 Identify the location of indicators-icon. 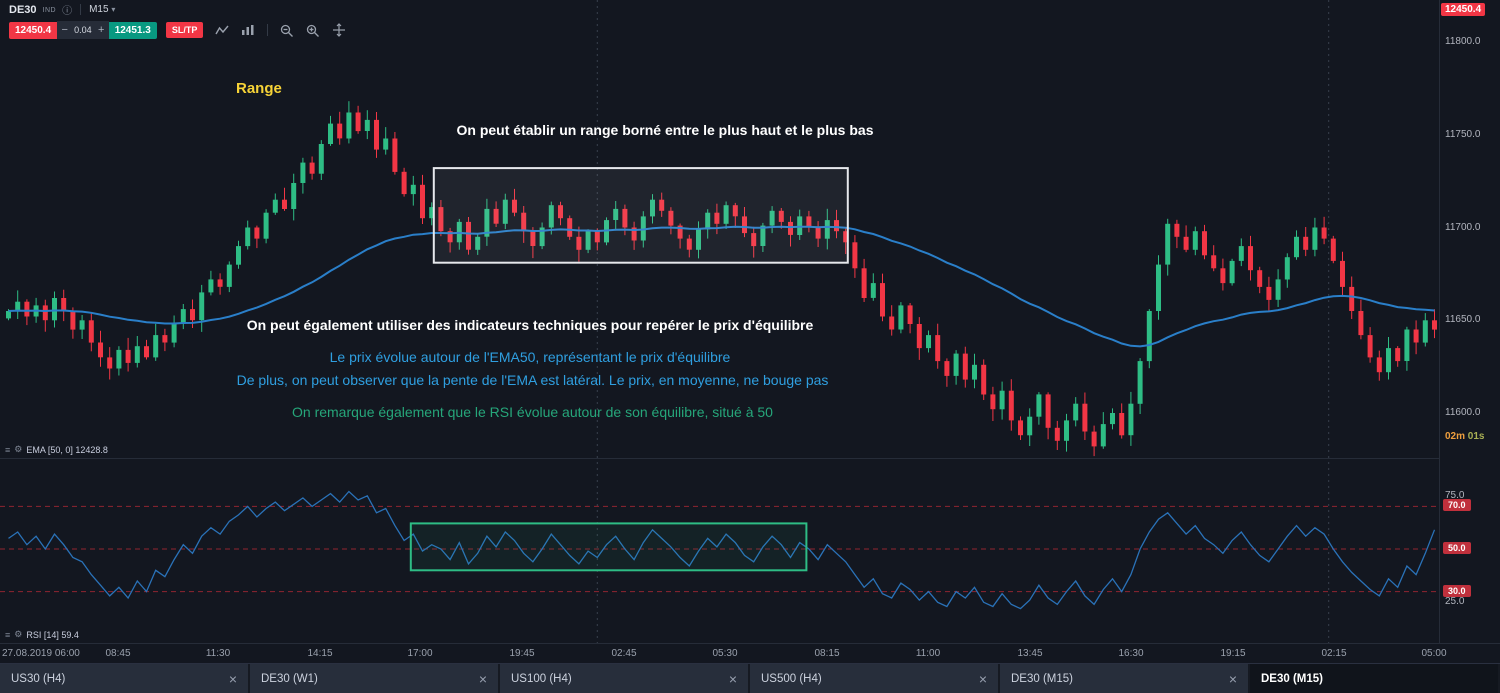
(248, 30).